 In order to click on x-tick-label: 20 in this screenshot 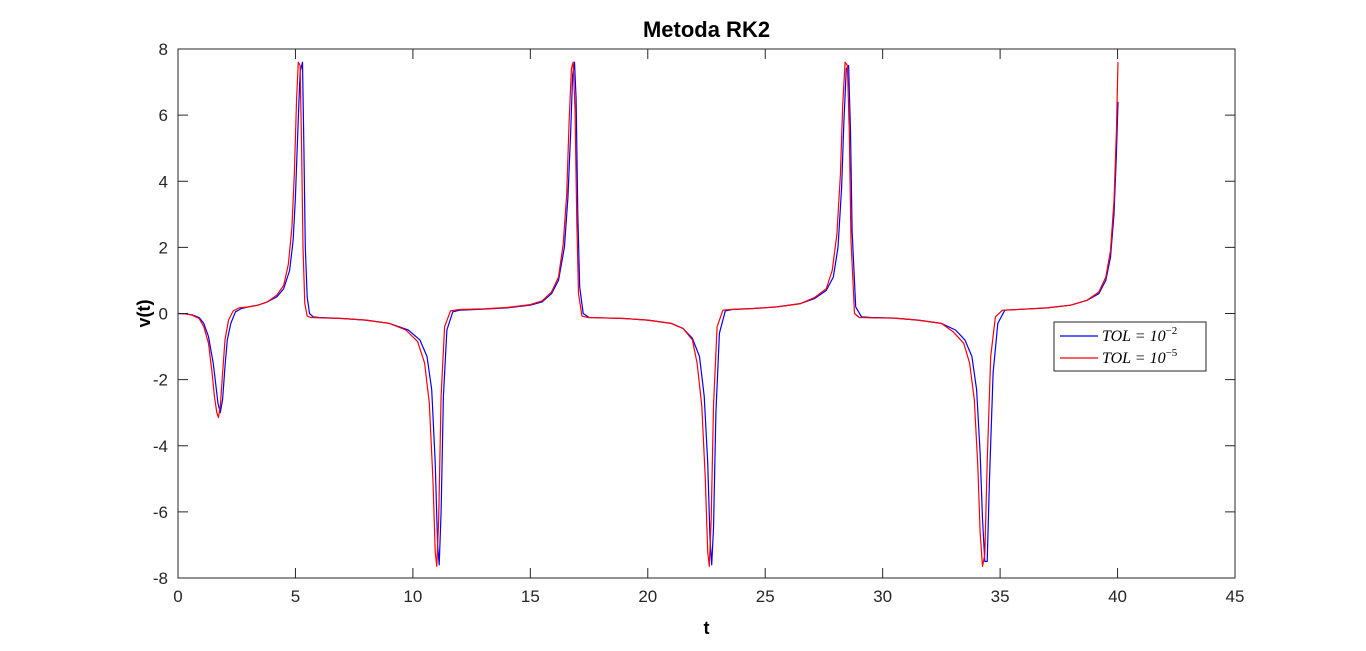, I will do `click(647, 596)`.